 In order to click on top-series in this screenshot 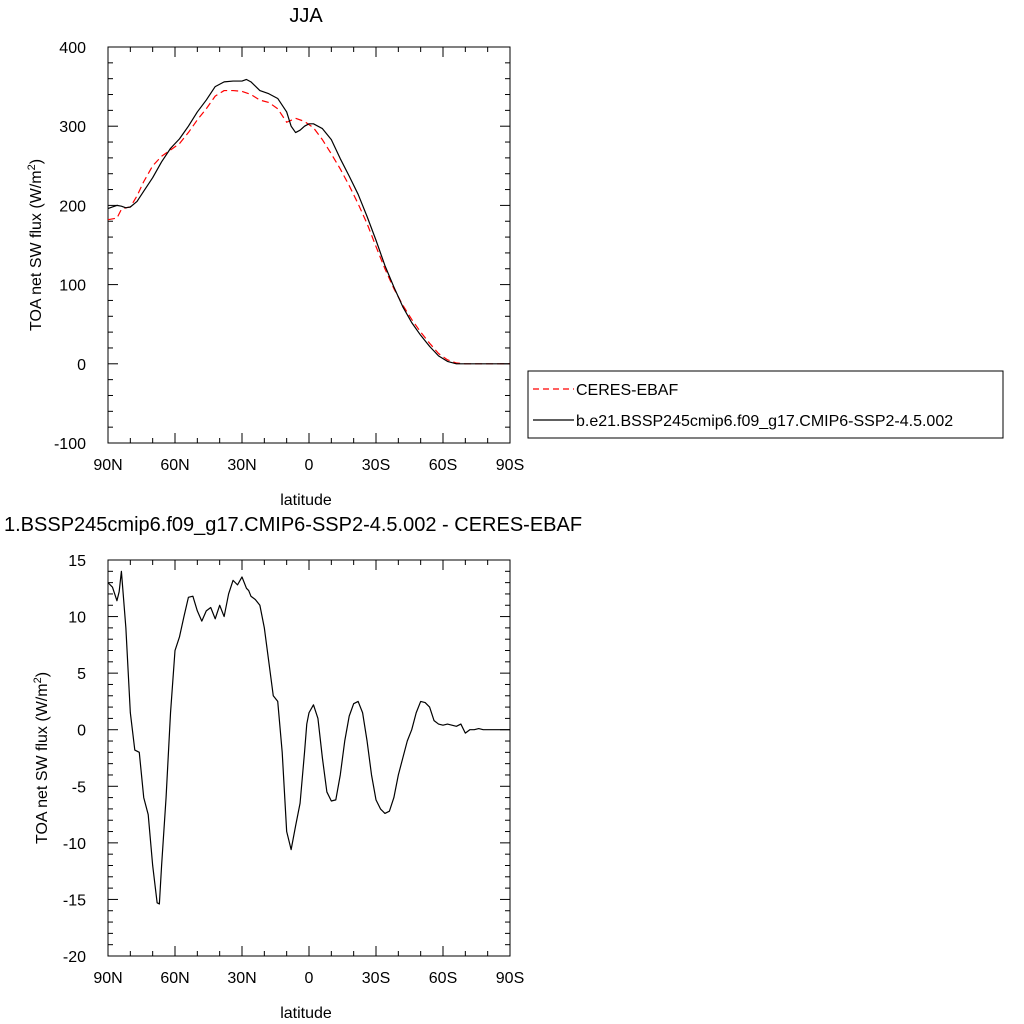, I will do `click(308, 221)`.